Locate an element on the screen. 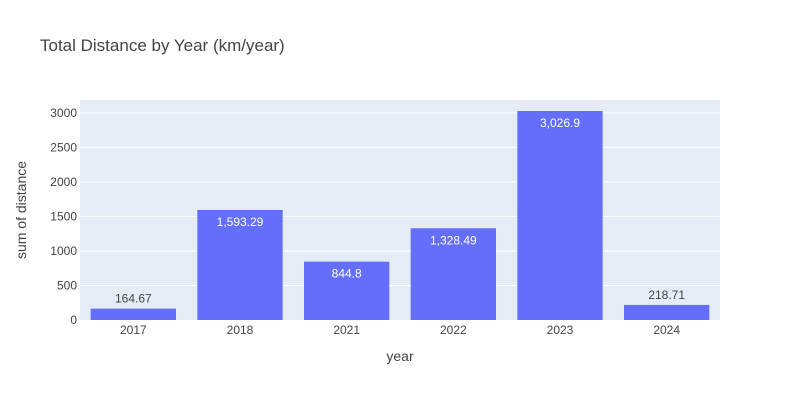 The height and width of the screenshot is (400, 800). data-label-2023: 3,026.9 is located at coordinates (560, 123).